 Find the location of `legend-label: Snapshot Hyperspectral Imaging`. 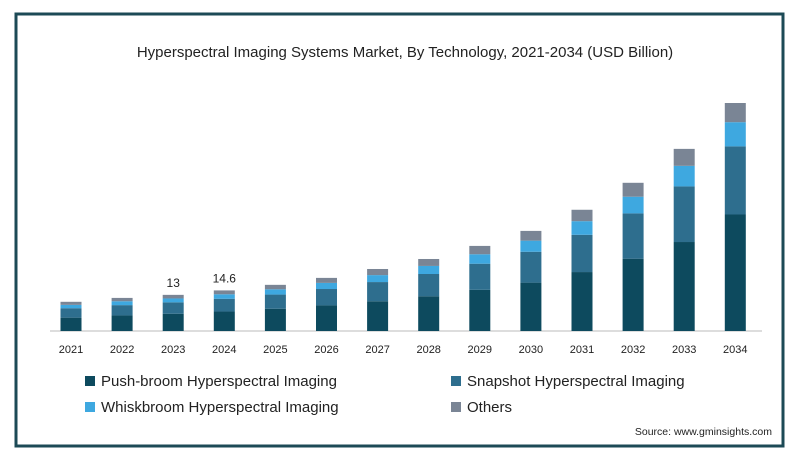

legend-label: Snapshot Hyperspectral Imaging is located at coordinates (576, 381).